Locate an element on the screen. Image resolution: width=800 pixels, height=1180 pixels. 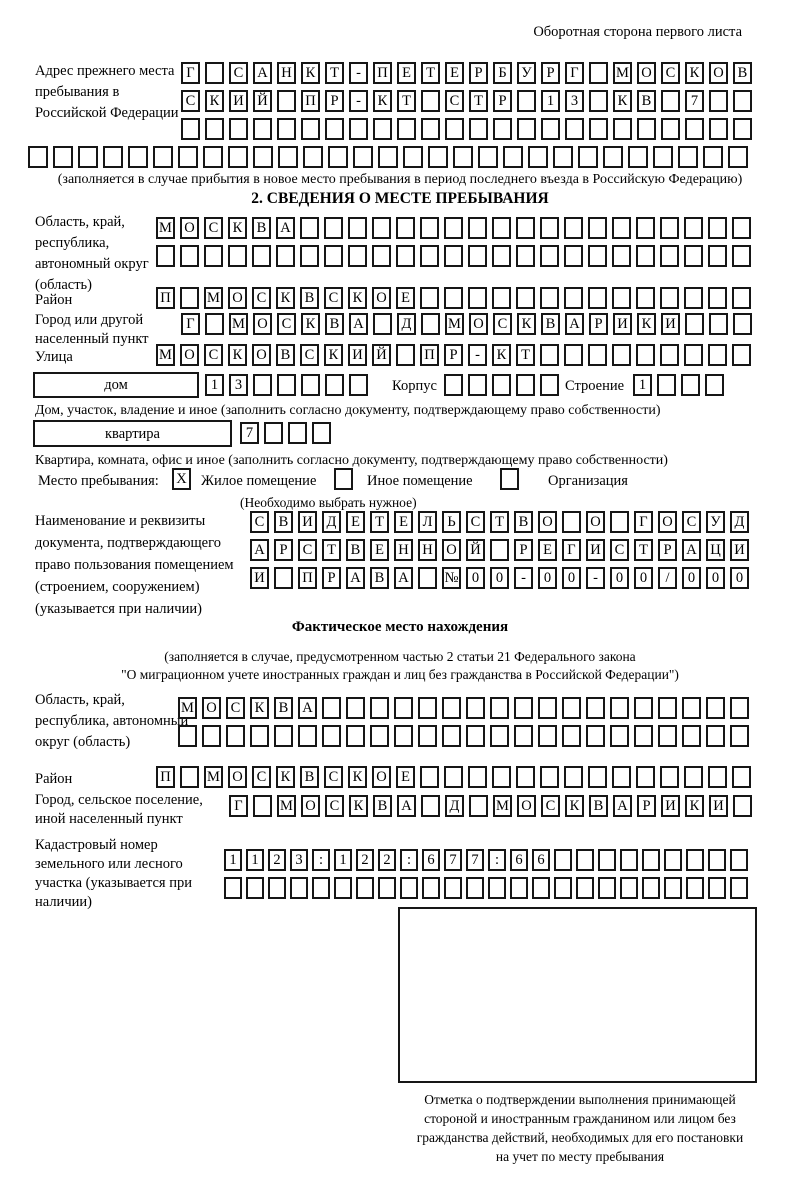
char-box: Ц is located at coordinates (715, 550).